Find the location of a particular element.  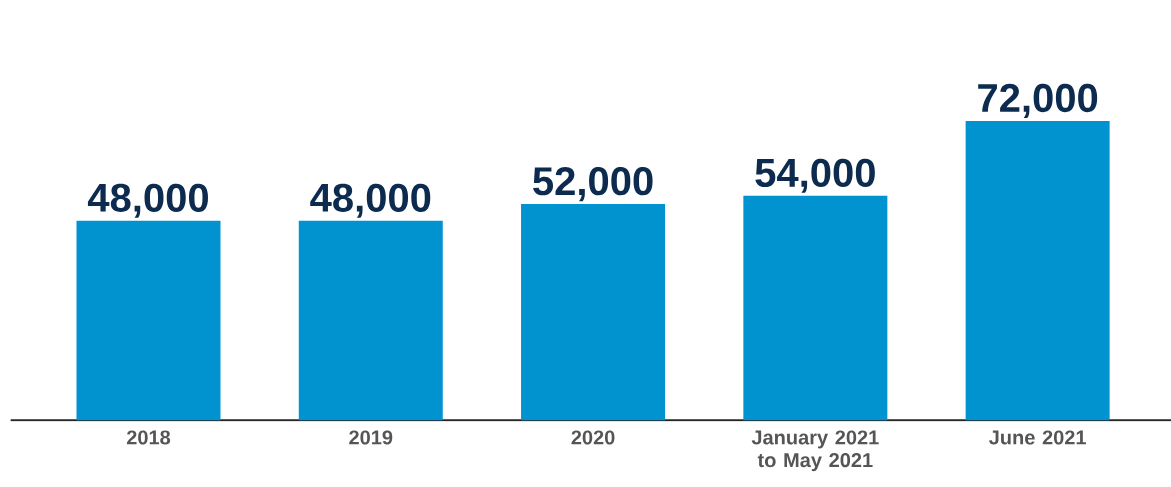

x-tick-label: 2018 is located at coordinates (148, 437).